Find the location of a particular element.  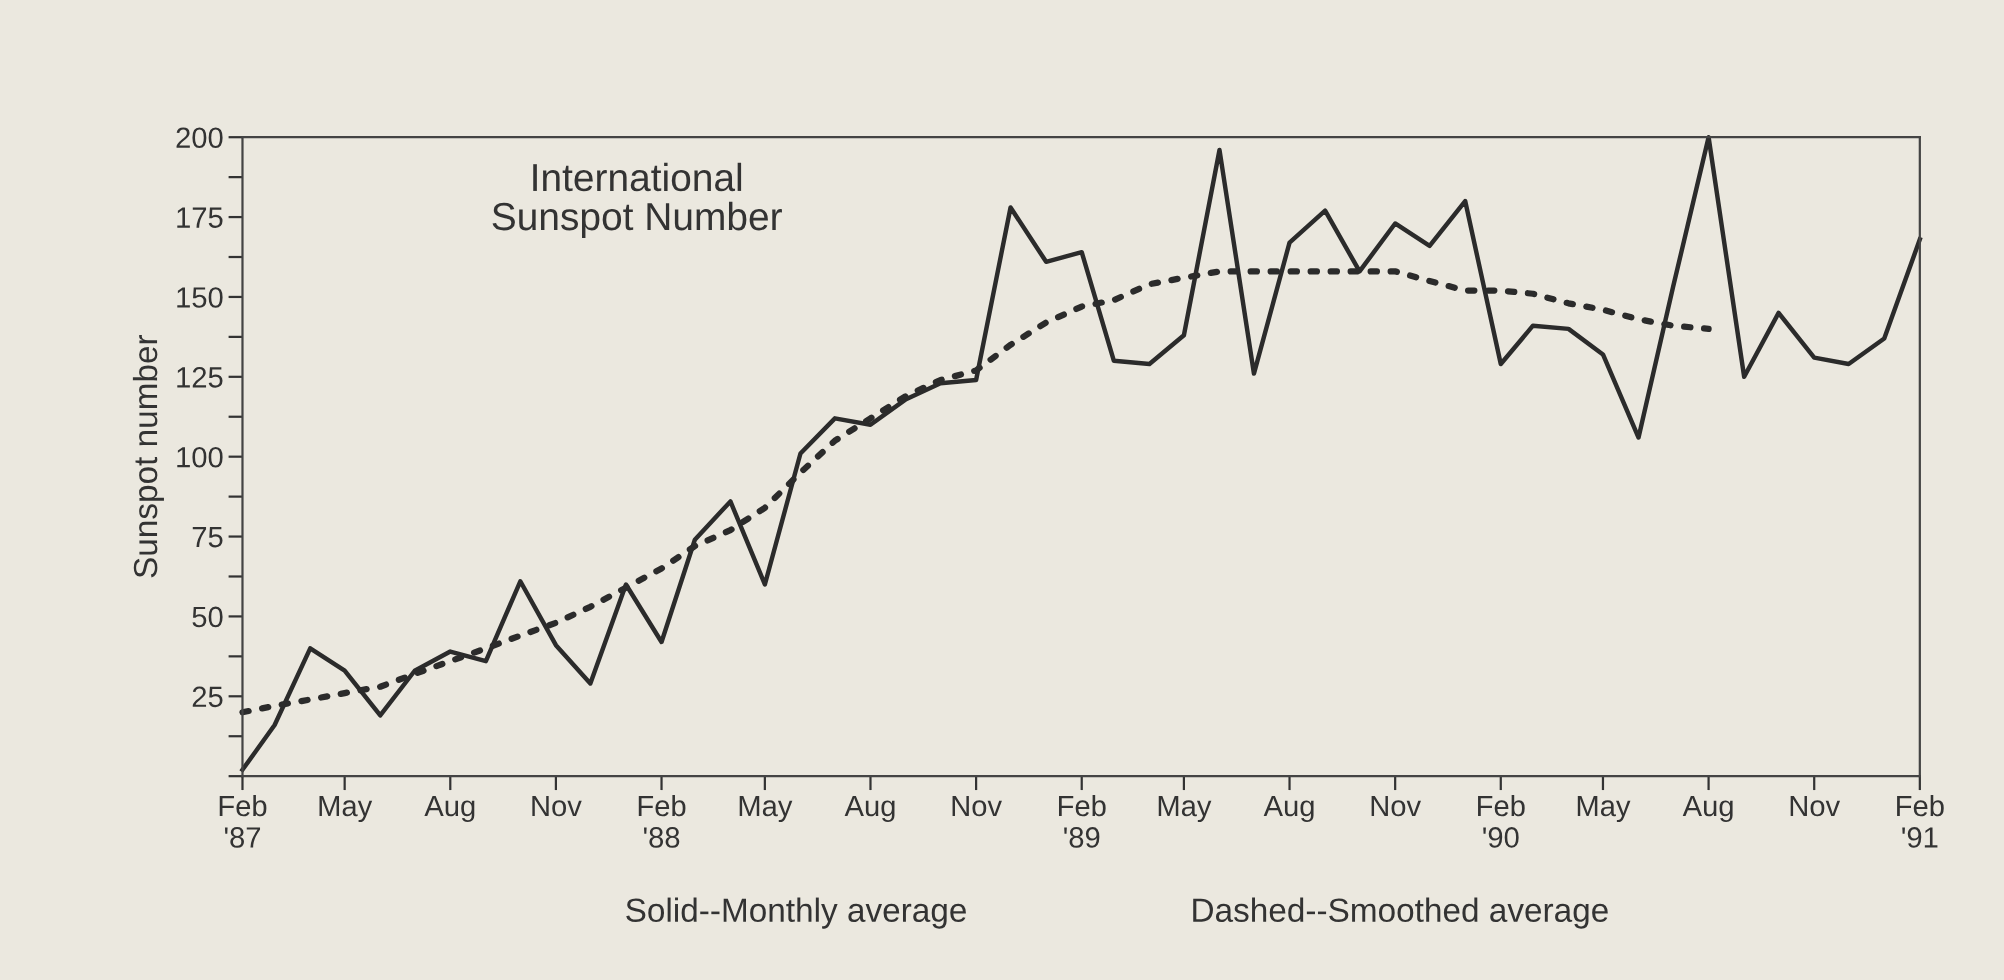

y-tick-label: 175 is located at coordinates (200, 217).